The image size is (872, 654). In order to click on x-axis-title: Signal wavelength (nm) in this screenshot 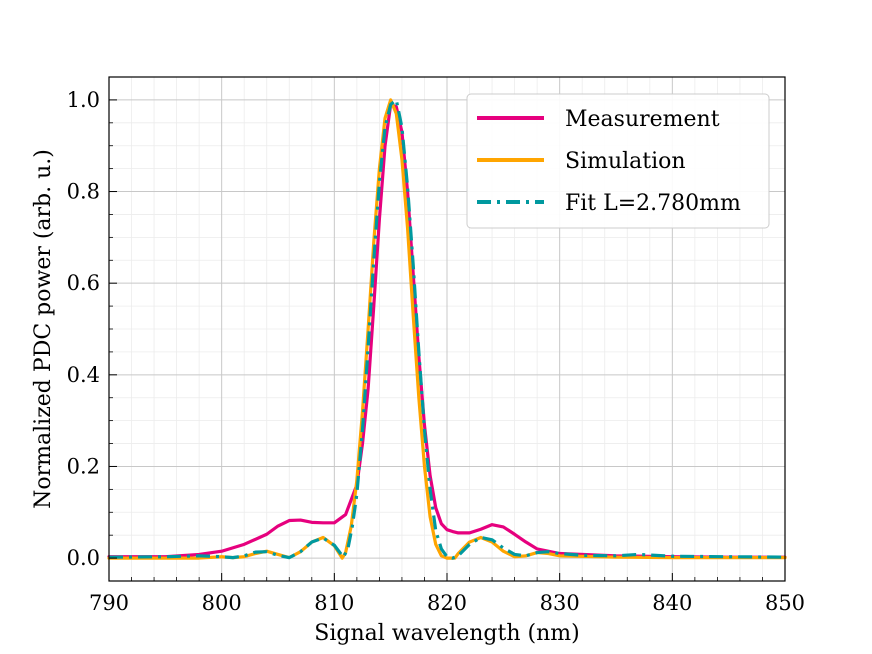, I will do `click(446, 633)`.